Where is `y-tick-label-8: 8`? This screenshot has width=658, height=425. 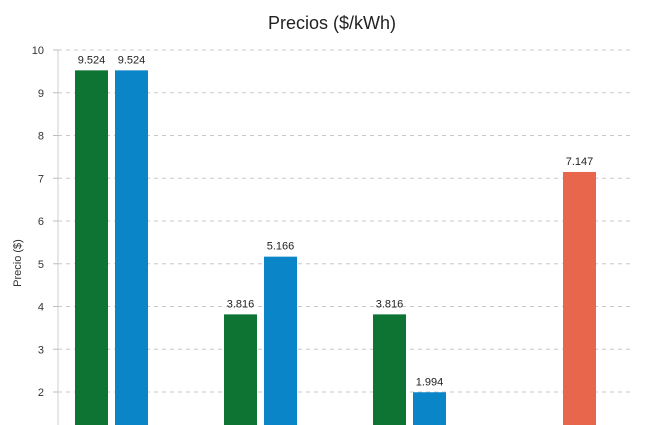
y-tick-label-8: 8 is located at coordinates (41, 137).